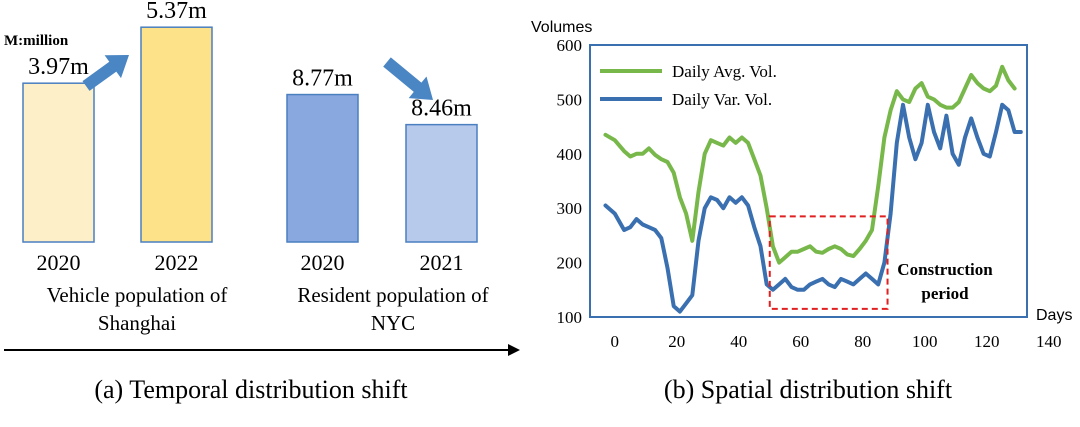 The height and width of the screenshot is (427, 1080). Describe the element at coordinates (176, 12) in the screenshot. I see `bar-value-label: 5.37m` at that location.